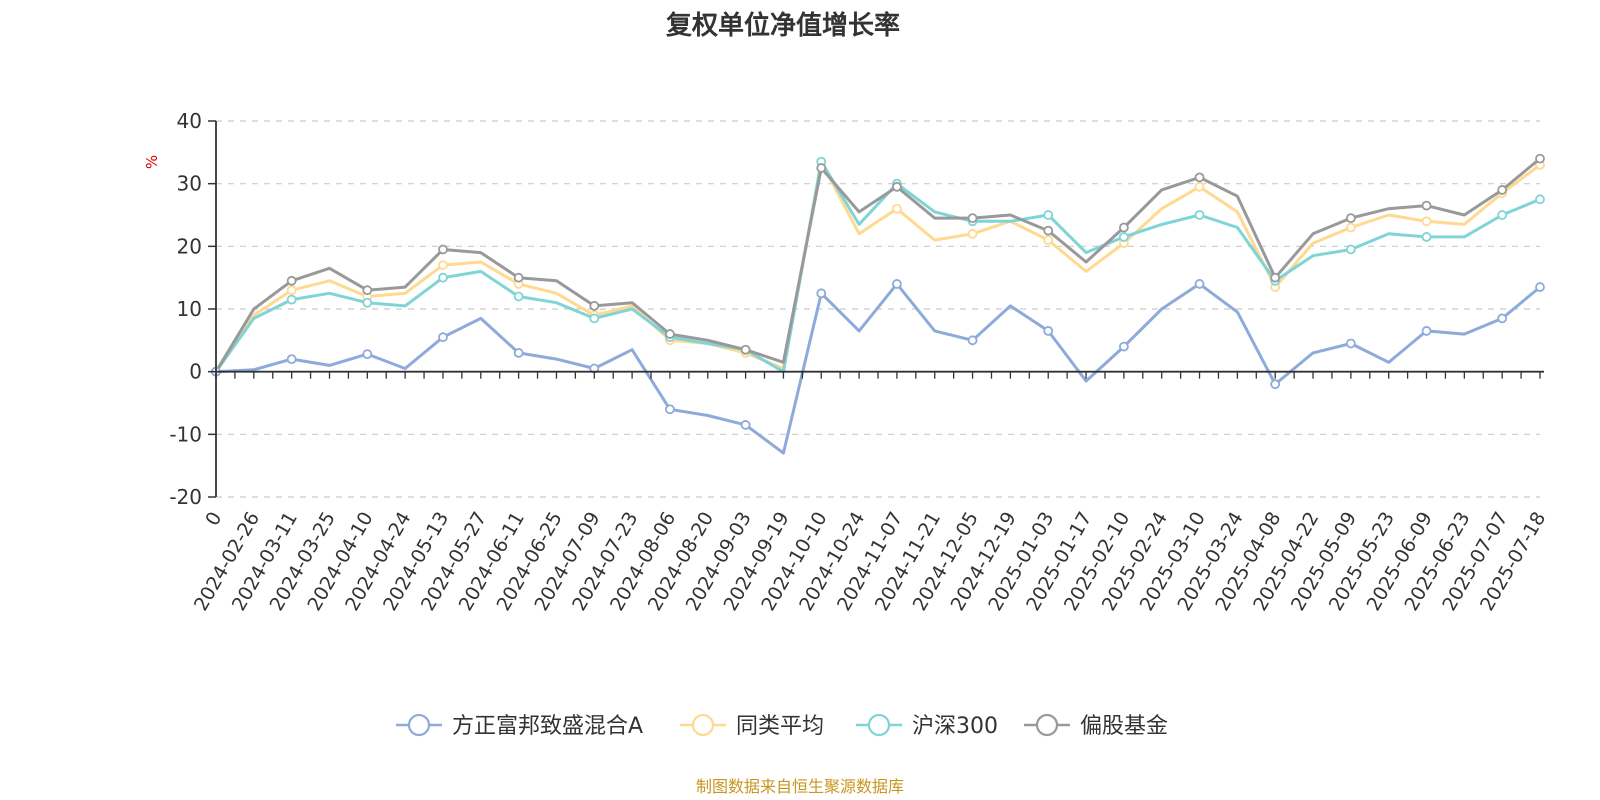 The width and height of the screenshot is (1600, 800). What do you see at coordinates (213, 518) in the screenshot?
I see `x-tick-label: 0` at bounding box center [213, 518].